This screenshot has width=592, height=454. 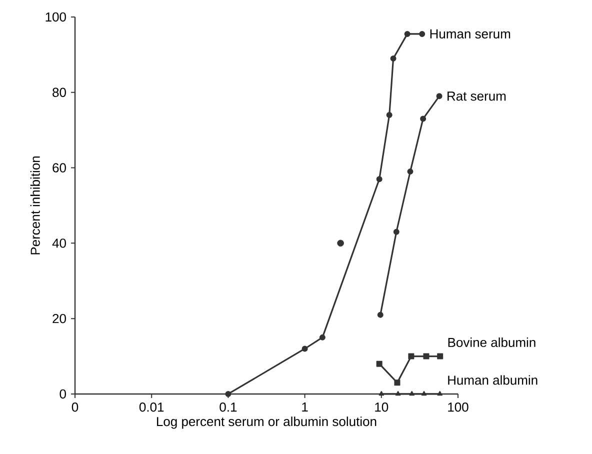 I want to click on x-axis-title: Log percent serum or albumin solution, so click(x=266, y=422).